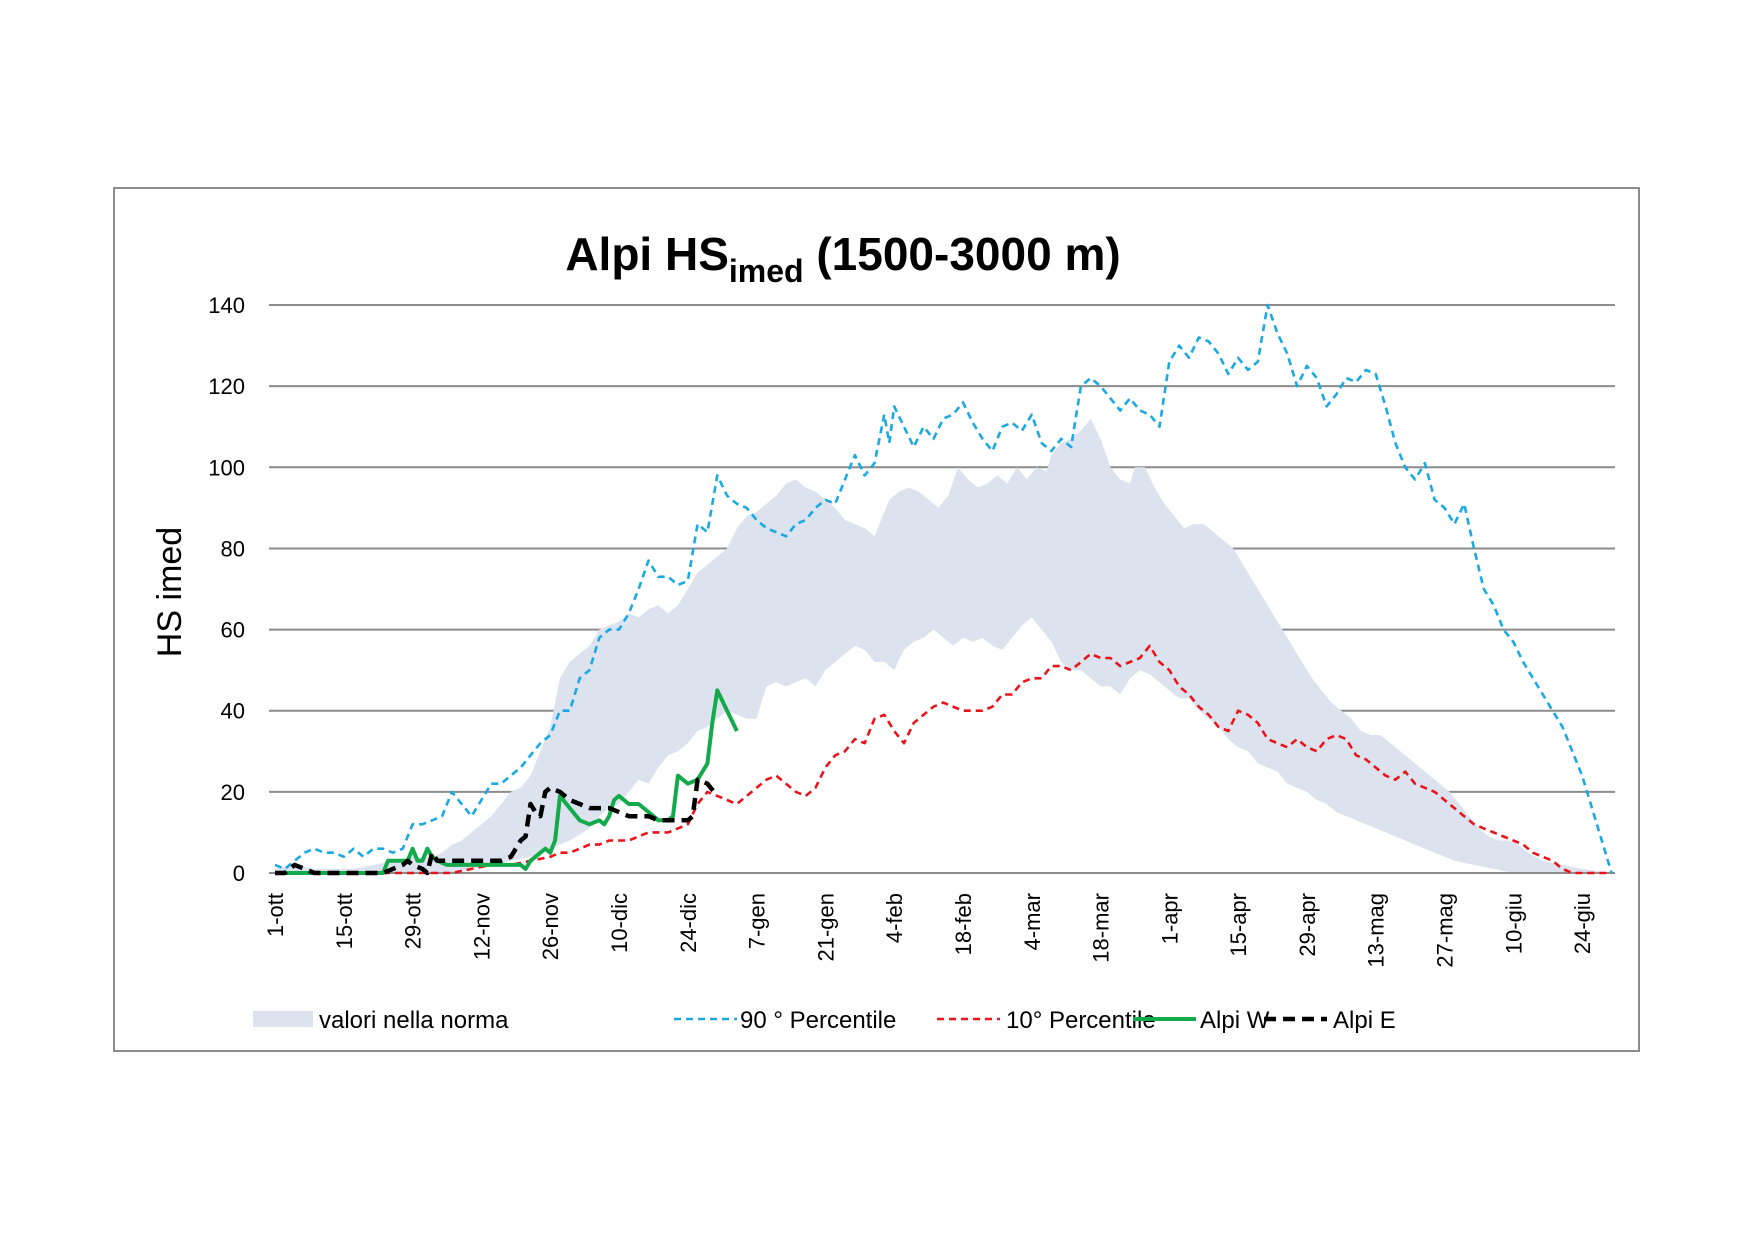  Describe the element at coordinates (1032, 921) in the screenshot. I see `x-tick-label: 4-mar` at that location.